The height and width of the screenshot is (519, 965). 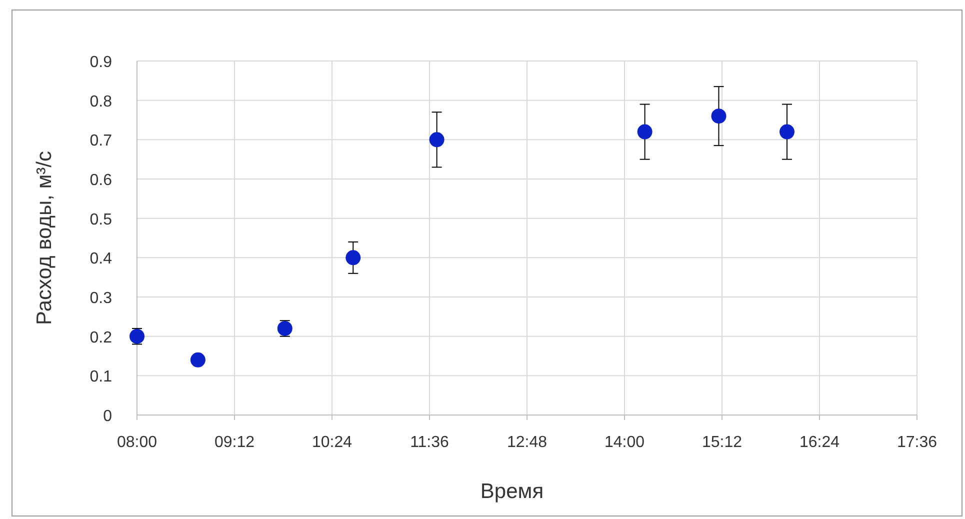 What do you see at coordinates (101, 259) in the screenshot?
I see `y-tick-label: 0.4` at bounding box center [101, 259].